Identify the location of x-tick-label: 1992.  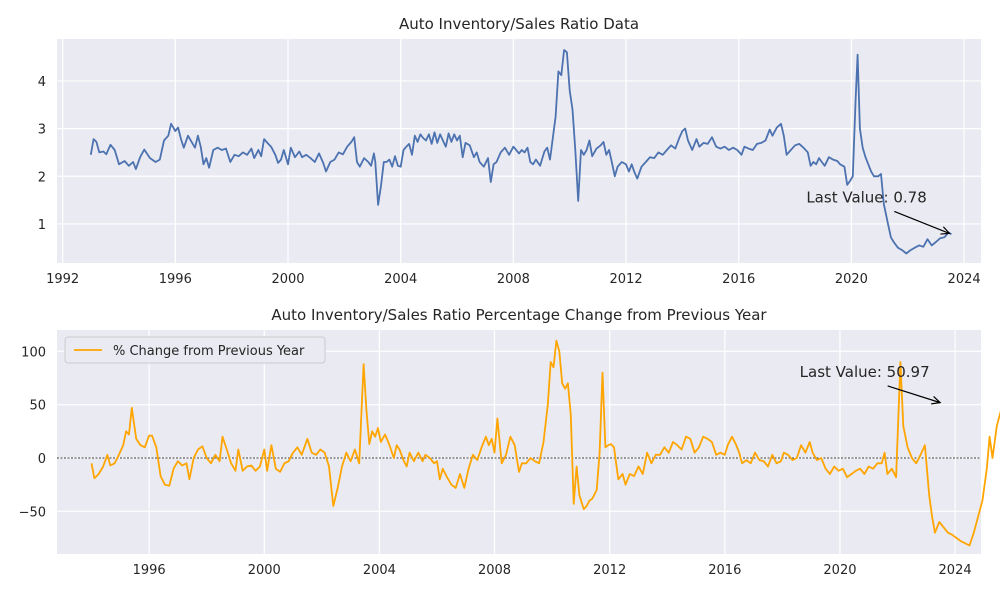
(62, 279).